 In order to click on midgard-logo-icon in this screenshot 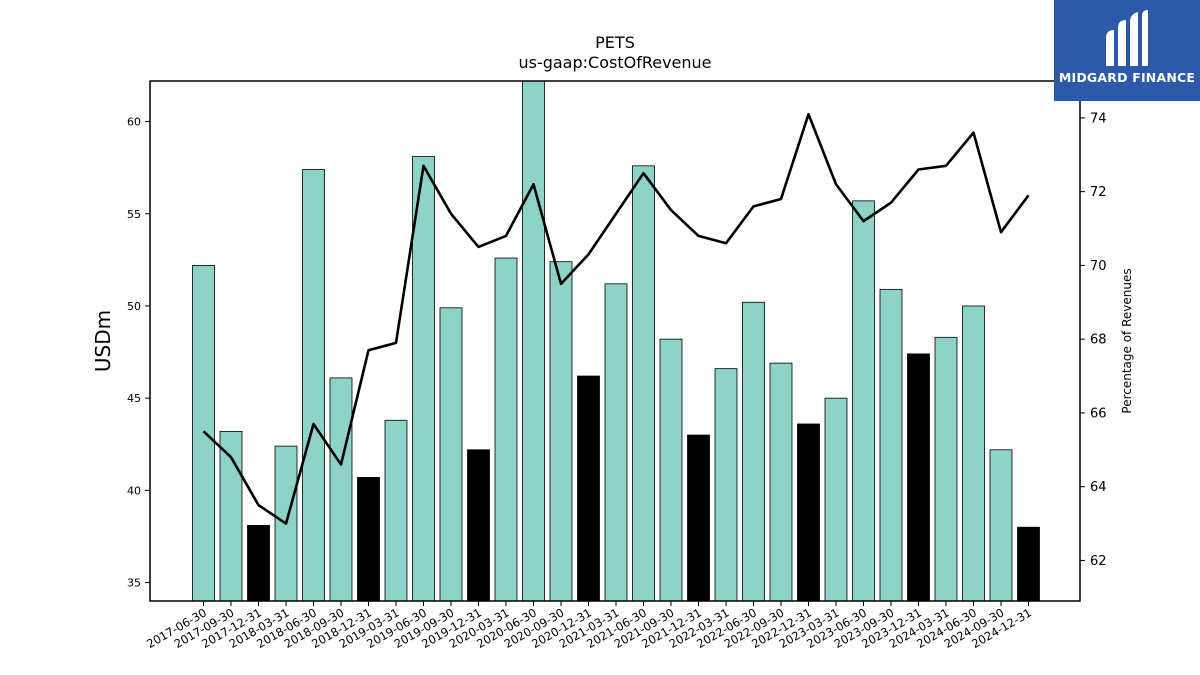, I will do `click(1127, 38)`.